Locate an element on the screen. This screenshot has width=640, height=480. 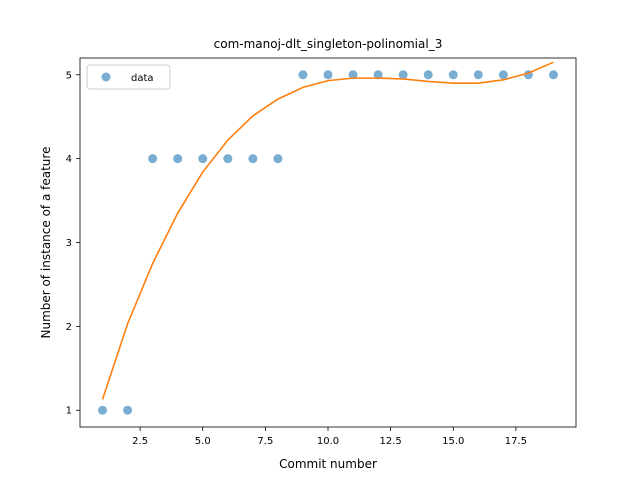
legend-marker-data is located at coordinates (106, 77).